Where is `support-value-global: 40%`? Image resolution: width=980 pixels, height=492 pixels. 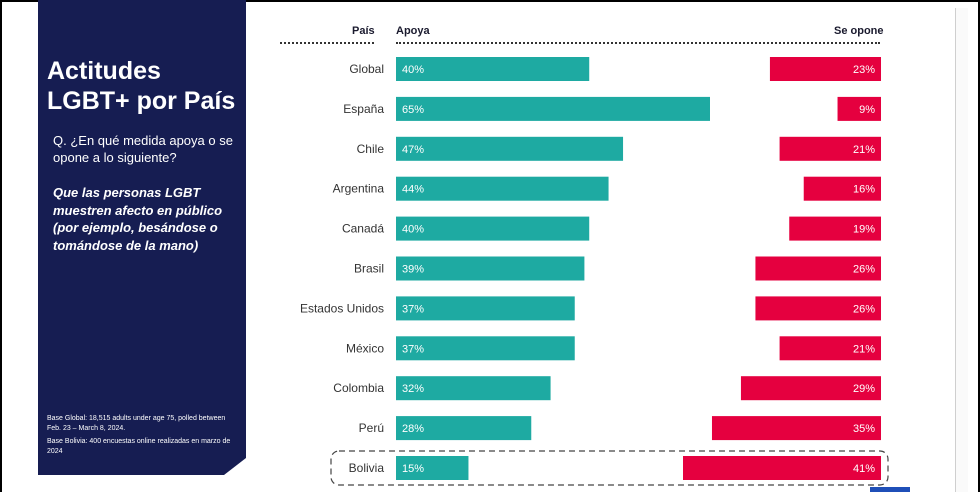 support-value-global: 40% is located at coordinates (413, 70).